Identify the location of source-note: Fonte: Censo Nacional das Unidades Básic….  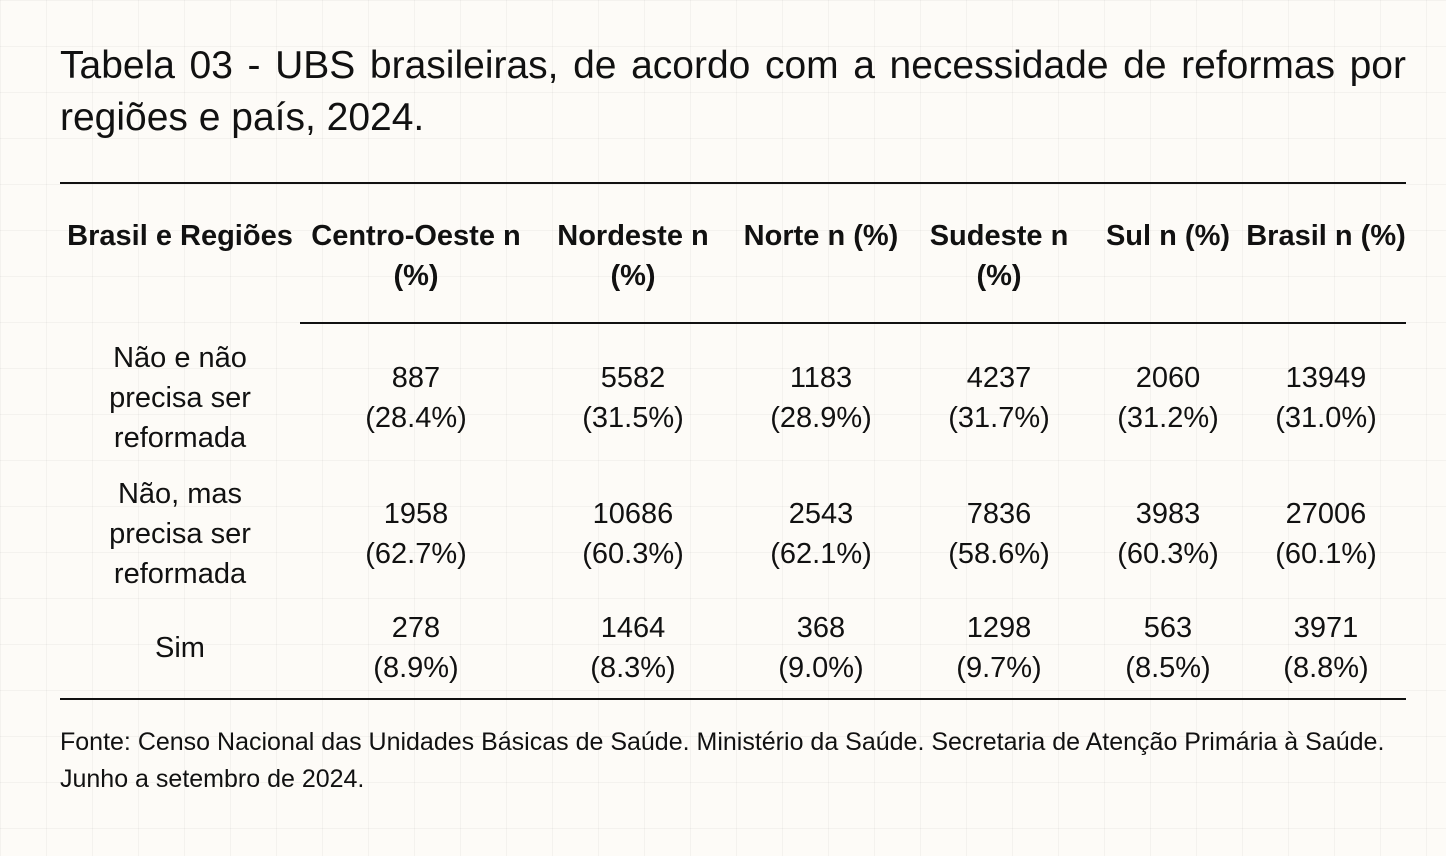
(722, 760).